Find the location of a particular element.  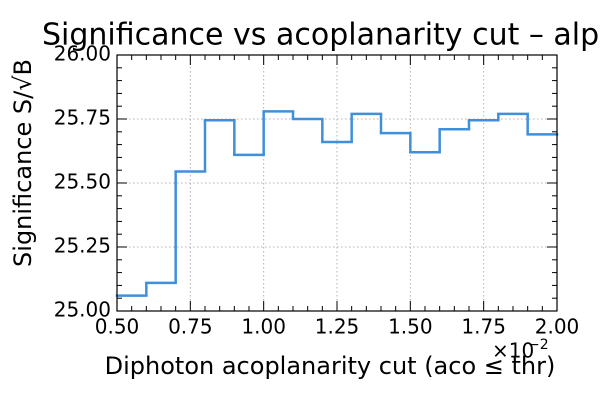

y-tick-label: 26.00 is located at coordinates (82, 54).